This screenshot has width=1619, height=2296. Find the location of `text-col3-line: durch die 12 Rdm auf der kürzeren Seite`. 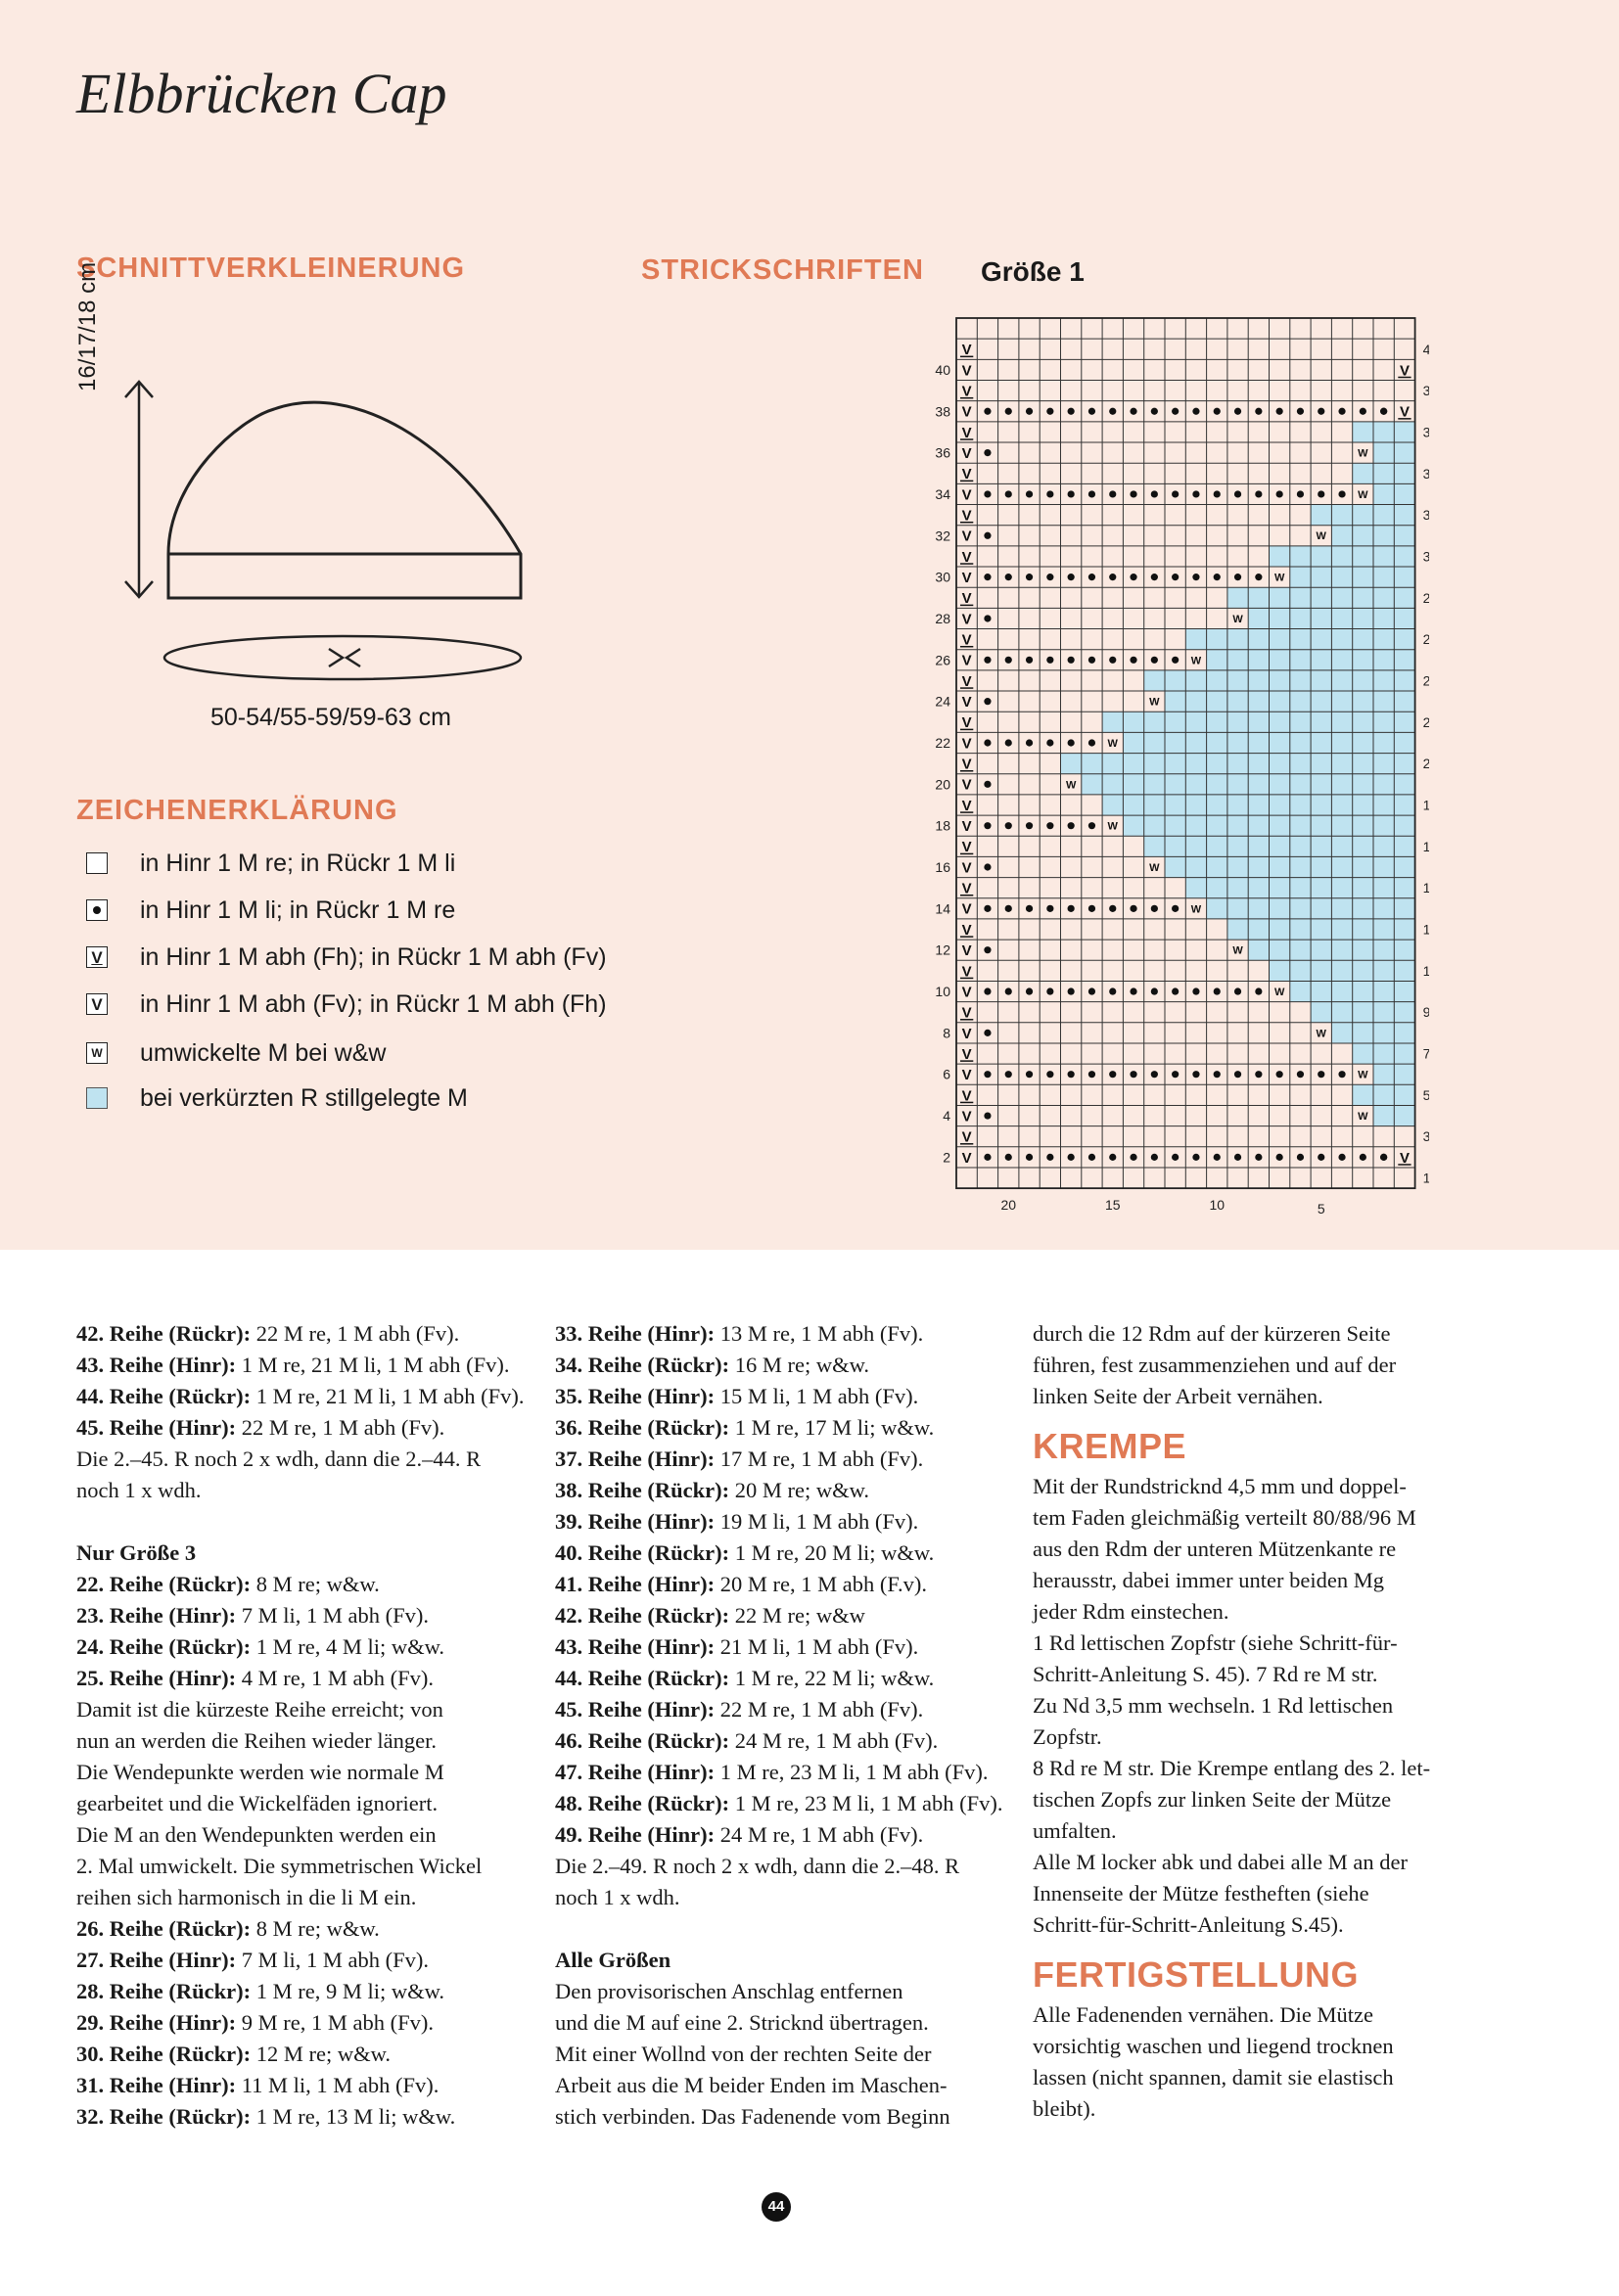

text-col3-line: durch die 12 Rdm auf der kürzeren Seite is located at coordinates (1255, 1334).